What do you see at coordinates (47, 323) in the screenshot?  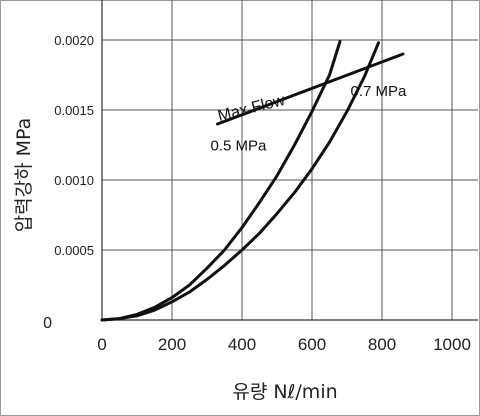 I see `y-tick-label: 0` at bounding box center [47, 323].